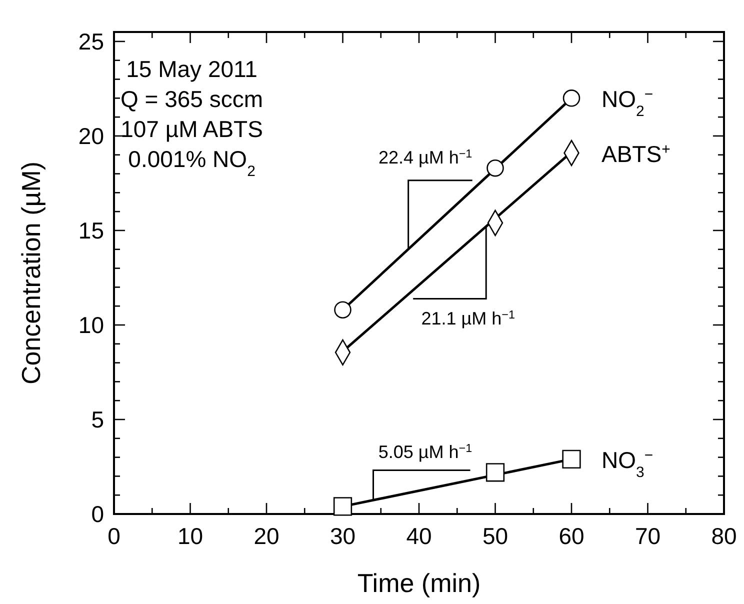 The image size is (744, 604). I want to click on annotation: Q = 365 sccm, so click(192, 99).